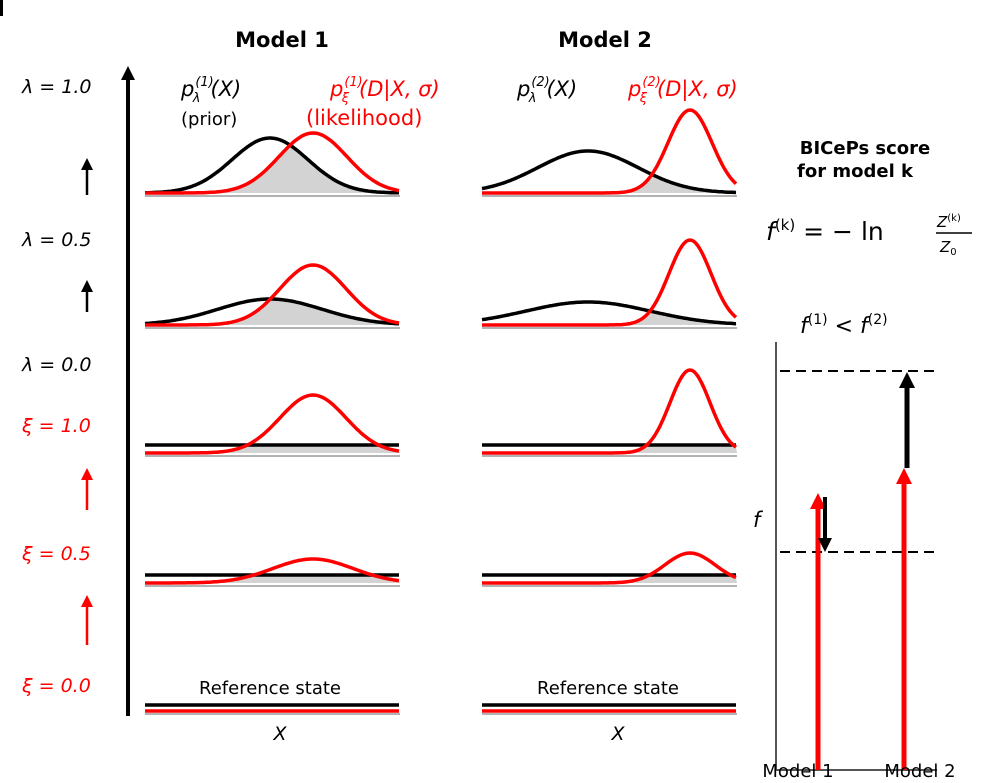 The width and height of the screenshot is (1000, 783). What do you see at coordinates (56, 426) in the screenshot?
I see `xi-1-label: ξ = 1.0` at bounding box center [56, 426].